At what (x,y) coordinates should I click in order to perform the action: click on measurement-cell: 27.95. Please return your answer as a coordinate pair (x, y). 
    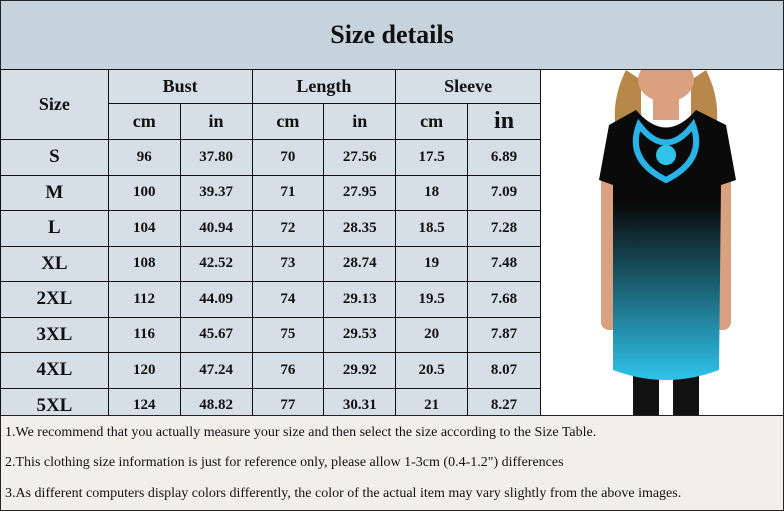
    Looking at the image, I should click on (360, 192).